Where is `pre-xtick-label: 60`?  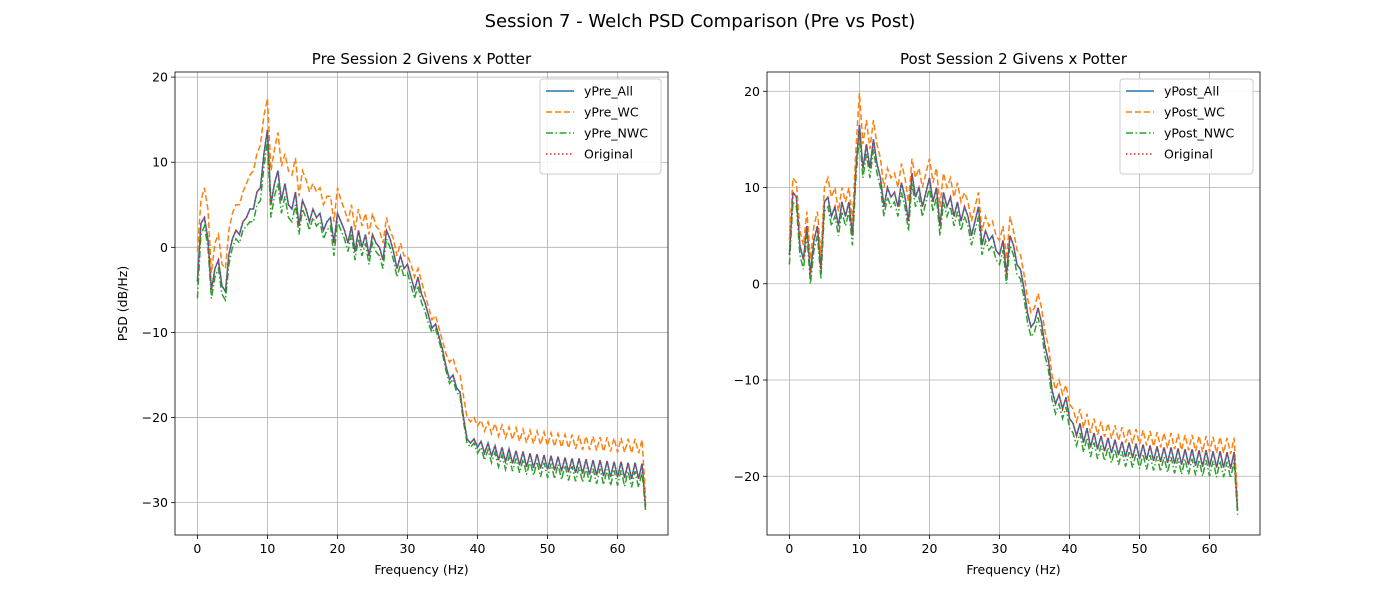 pre-xtick-label: 60 is located at coordinates (618, 548).